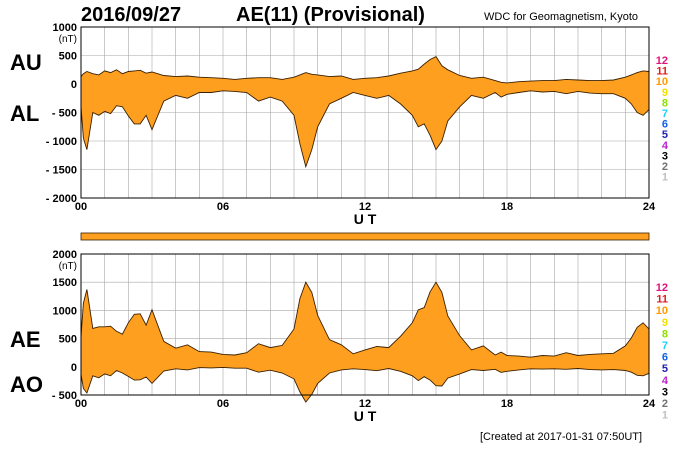 The height and width of the screenshot is (450, 700). Describe the element at coordinates (61, 142) in the screenshot. I see `y-tick-label: - 1000` at that location.